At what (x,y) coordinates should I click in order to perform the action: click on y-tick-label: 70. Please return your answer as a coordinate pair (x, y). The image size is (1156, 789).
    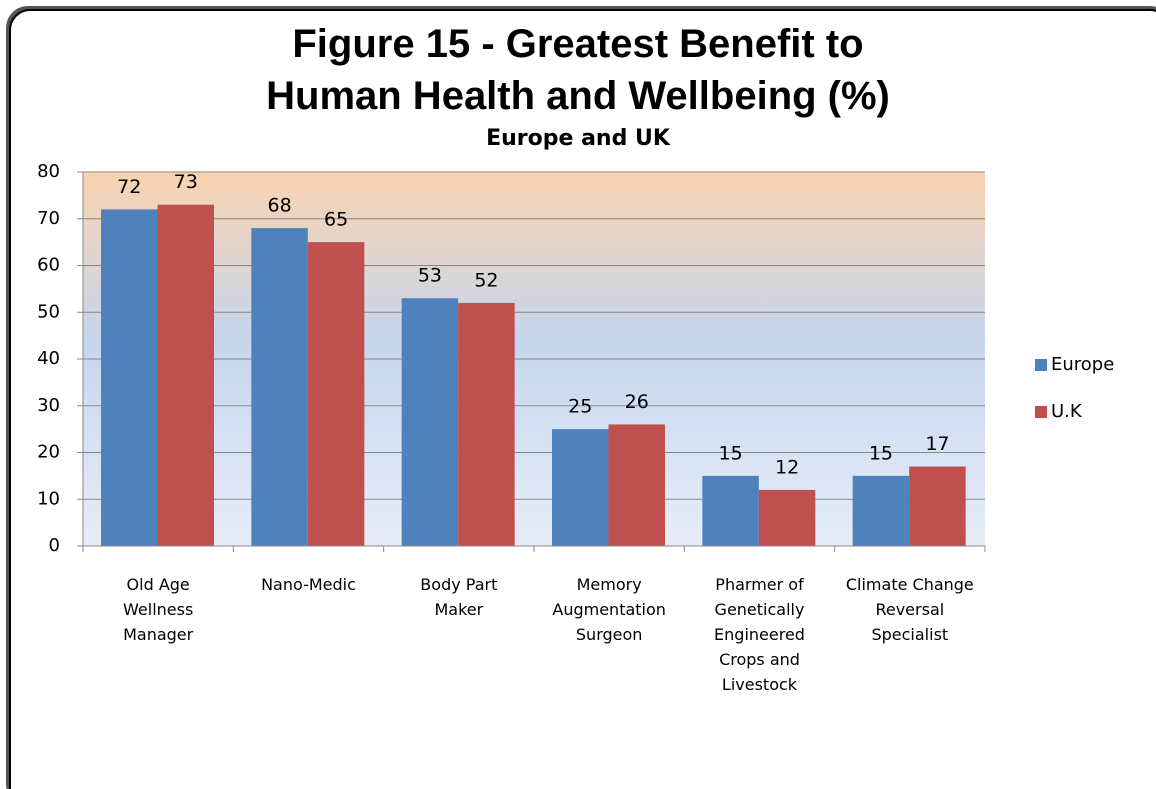
    Looking at the image, I should click on (48, 218).